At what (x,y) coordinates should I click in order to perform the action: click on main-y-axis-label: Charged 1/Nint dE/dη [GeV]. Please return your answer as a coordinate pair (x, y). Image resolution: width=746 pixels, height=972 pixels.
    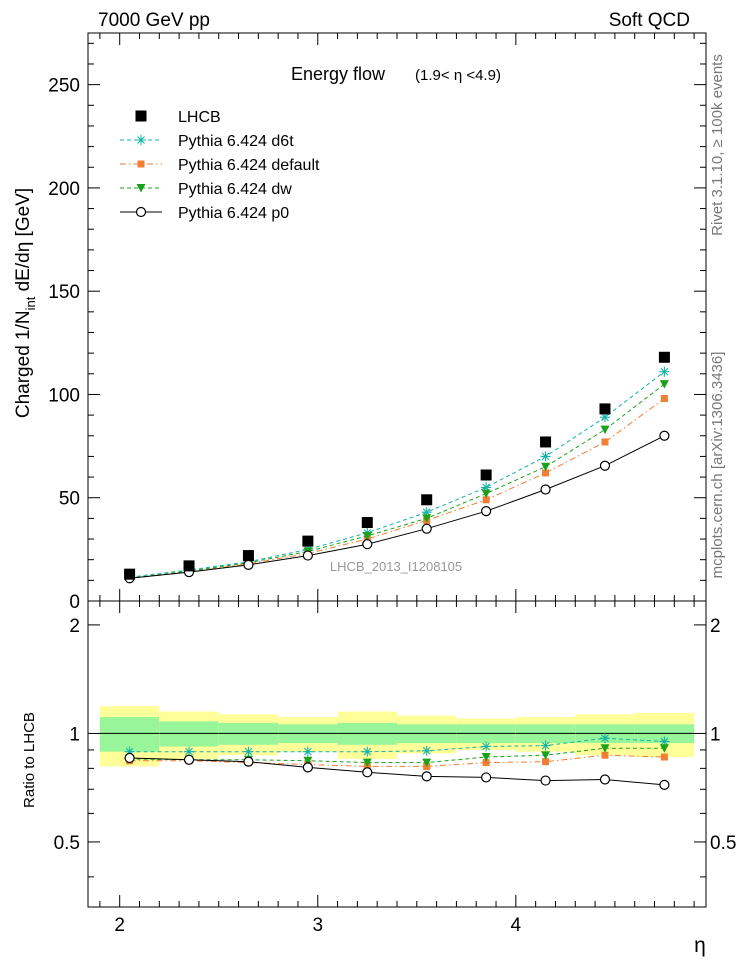
    Looking at the image, I should click on (25, 303).